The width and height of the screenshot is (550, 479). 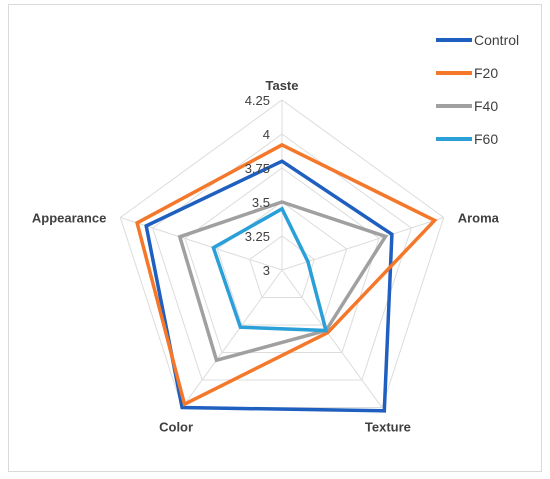 I want to click on spoke-texture, so click(x=332, y=338).